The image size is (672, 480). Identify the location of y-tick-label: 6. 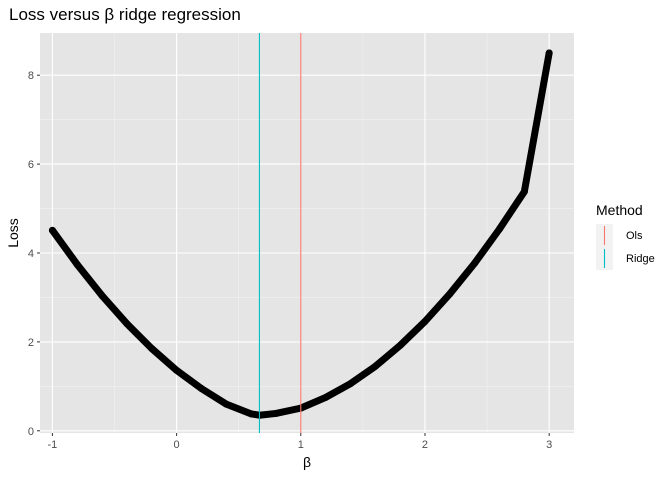
(31, 165).